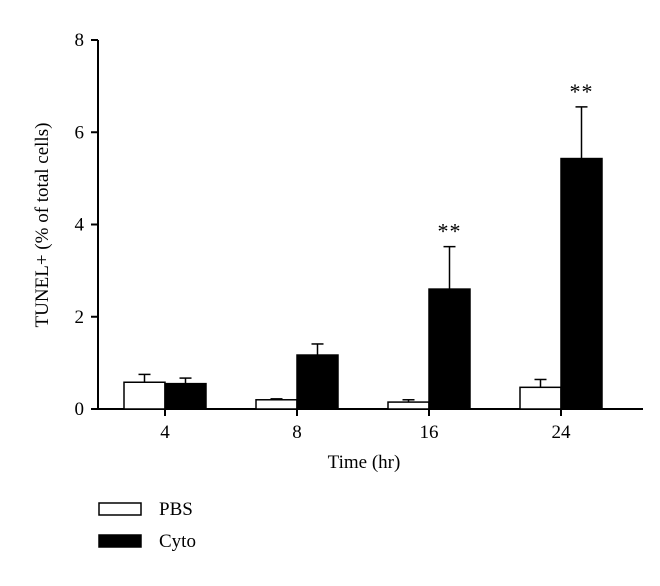 Image resolution: width=660 pixels, height=586 pixels. What do you see at coordinates (120, 541) in the screenshot?
I see `cyto-legend-swatch` at bounding box center [120, 541].